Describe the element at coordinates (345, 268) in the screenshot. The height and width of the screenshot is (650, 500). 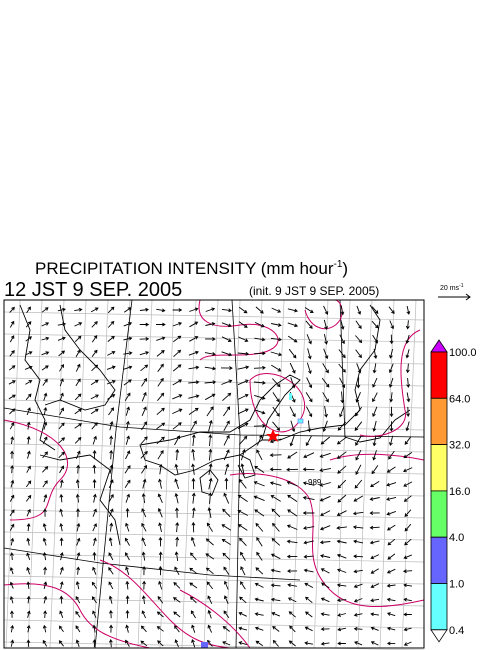
I see `title-end: )` at that location.